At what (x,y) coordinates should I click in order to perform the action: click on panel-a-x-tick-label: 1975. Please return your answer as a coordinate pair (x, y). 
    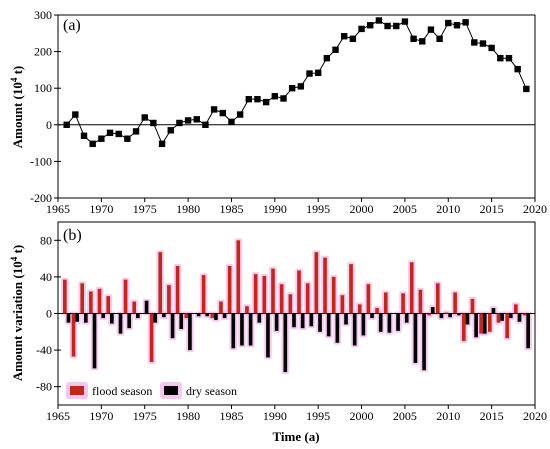
    Looking at the image, I should click on (145, 209).